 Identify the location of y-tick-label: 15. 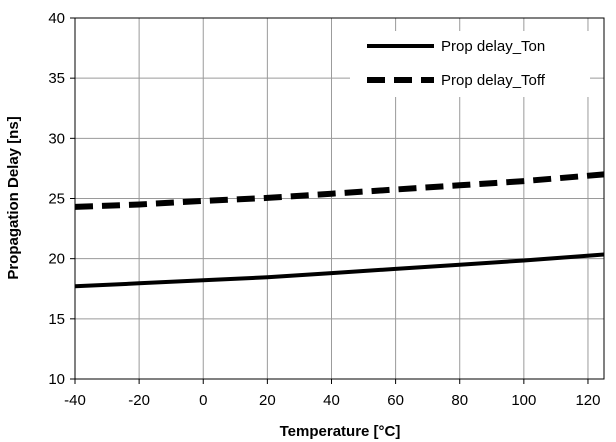
(56, 319).